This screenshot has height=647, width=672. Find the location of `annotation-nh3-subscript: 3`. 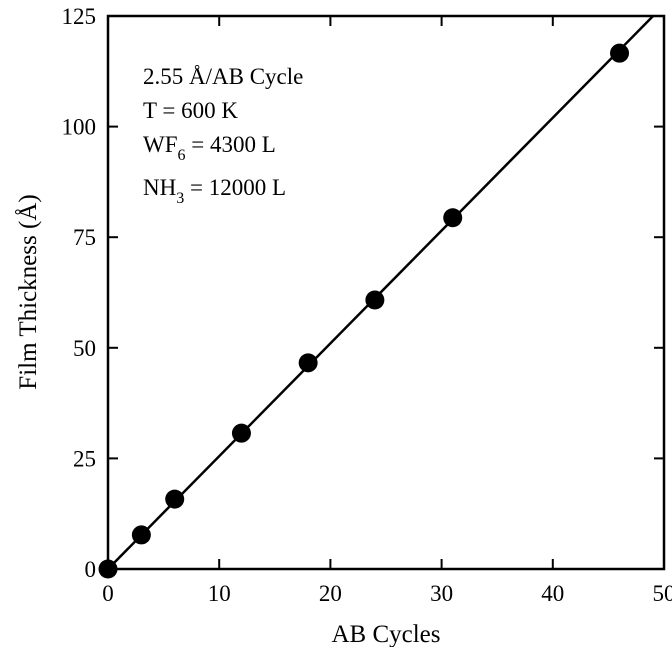

annotation-nh3-subscript: 3 is located at coordinates (180, 198).